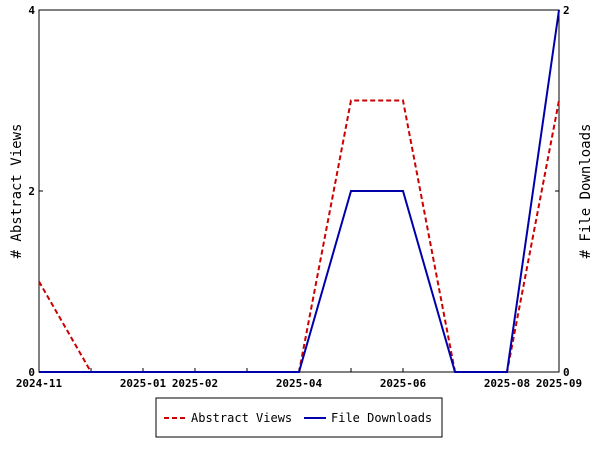  What do you see at coordinates (39, 383) in the screenshot?
I see `x-tick-label: 2024-11` at bounding box center [39, 383].